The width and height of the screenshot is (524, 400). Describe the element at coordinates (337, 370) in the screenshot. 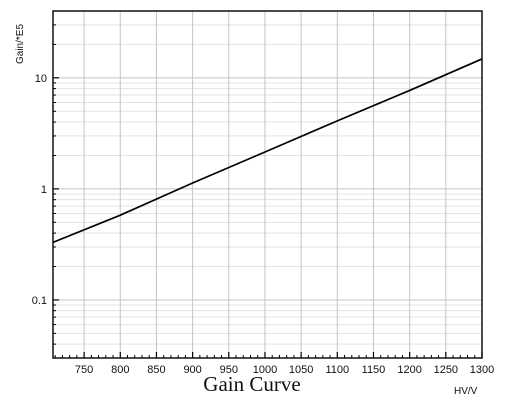

I see `x-tick-label: 1100` at that location.